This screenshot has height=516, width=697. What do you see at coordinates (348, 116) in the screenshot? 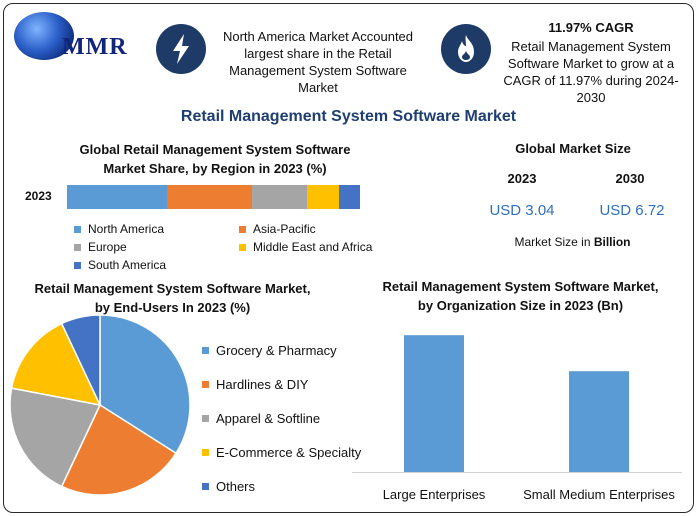
I see `page-title: Retail Management System Software Market` at bounding box center [348, 116].